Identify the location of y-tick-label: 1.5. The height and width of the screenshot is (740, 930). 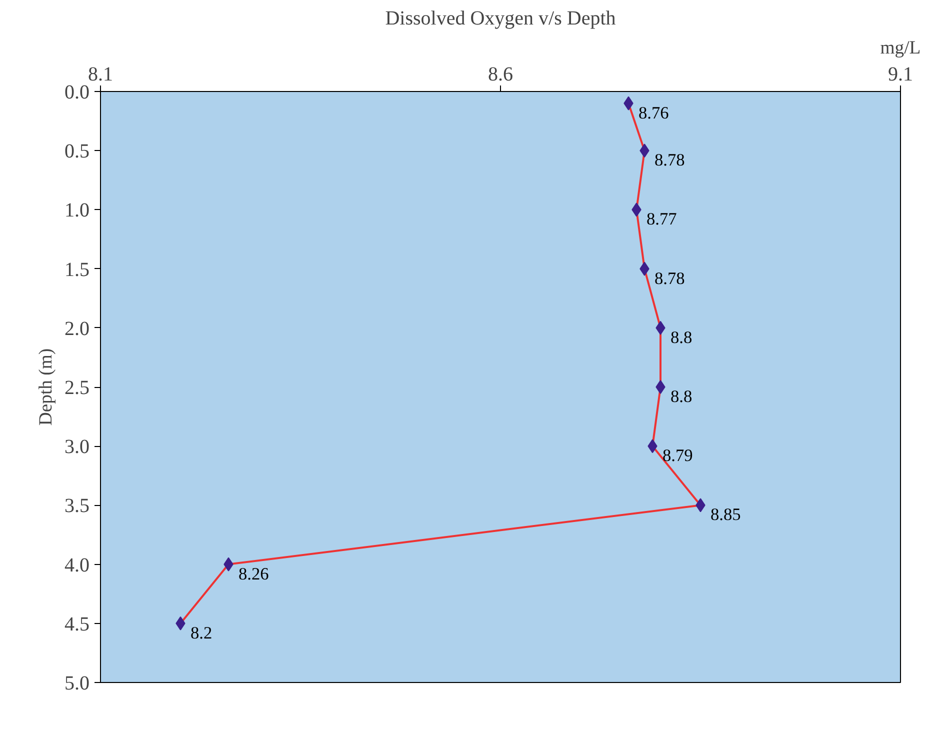
(77, 269).